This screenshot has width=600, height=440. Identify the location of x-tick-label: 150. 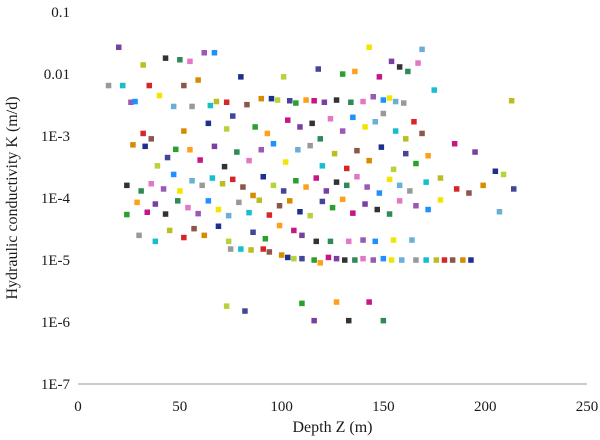
(383, 407).